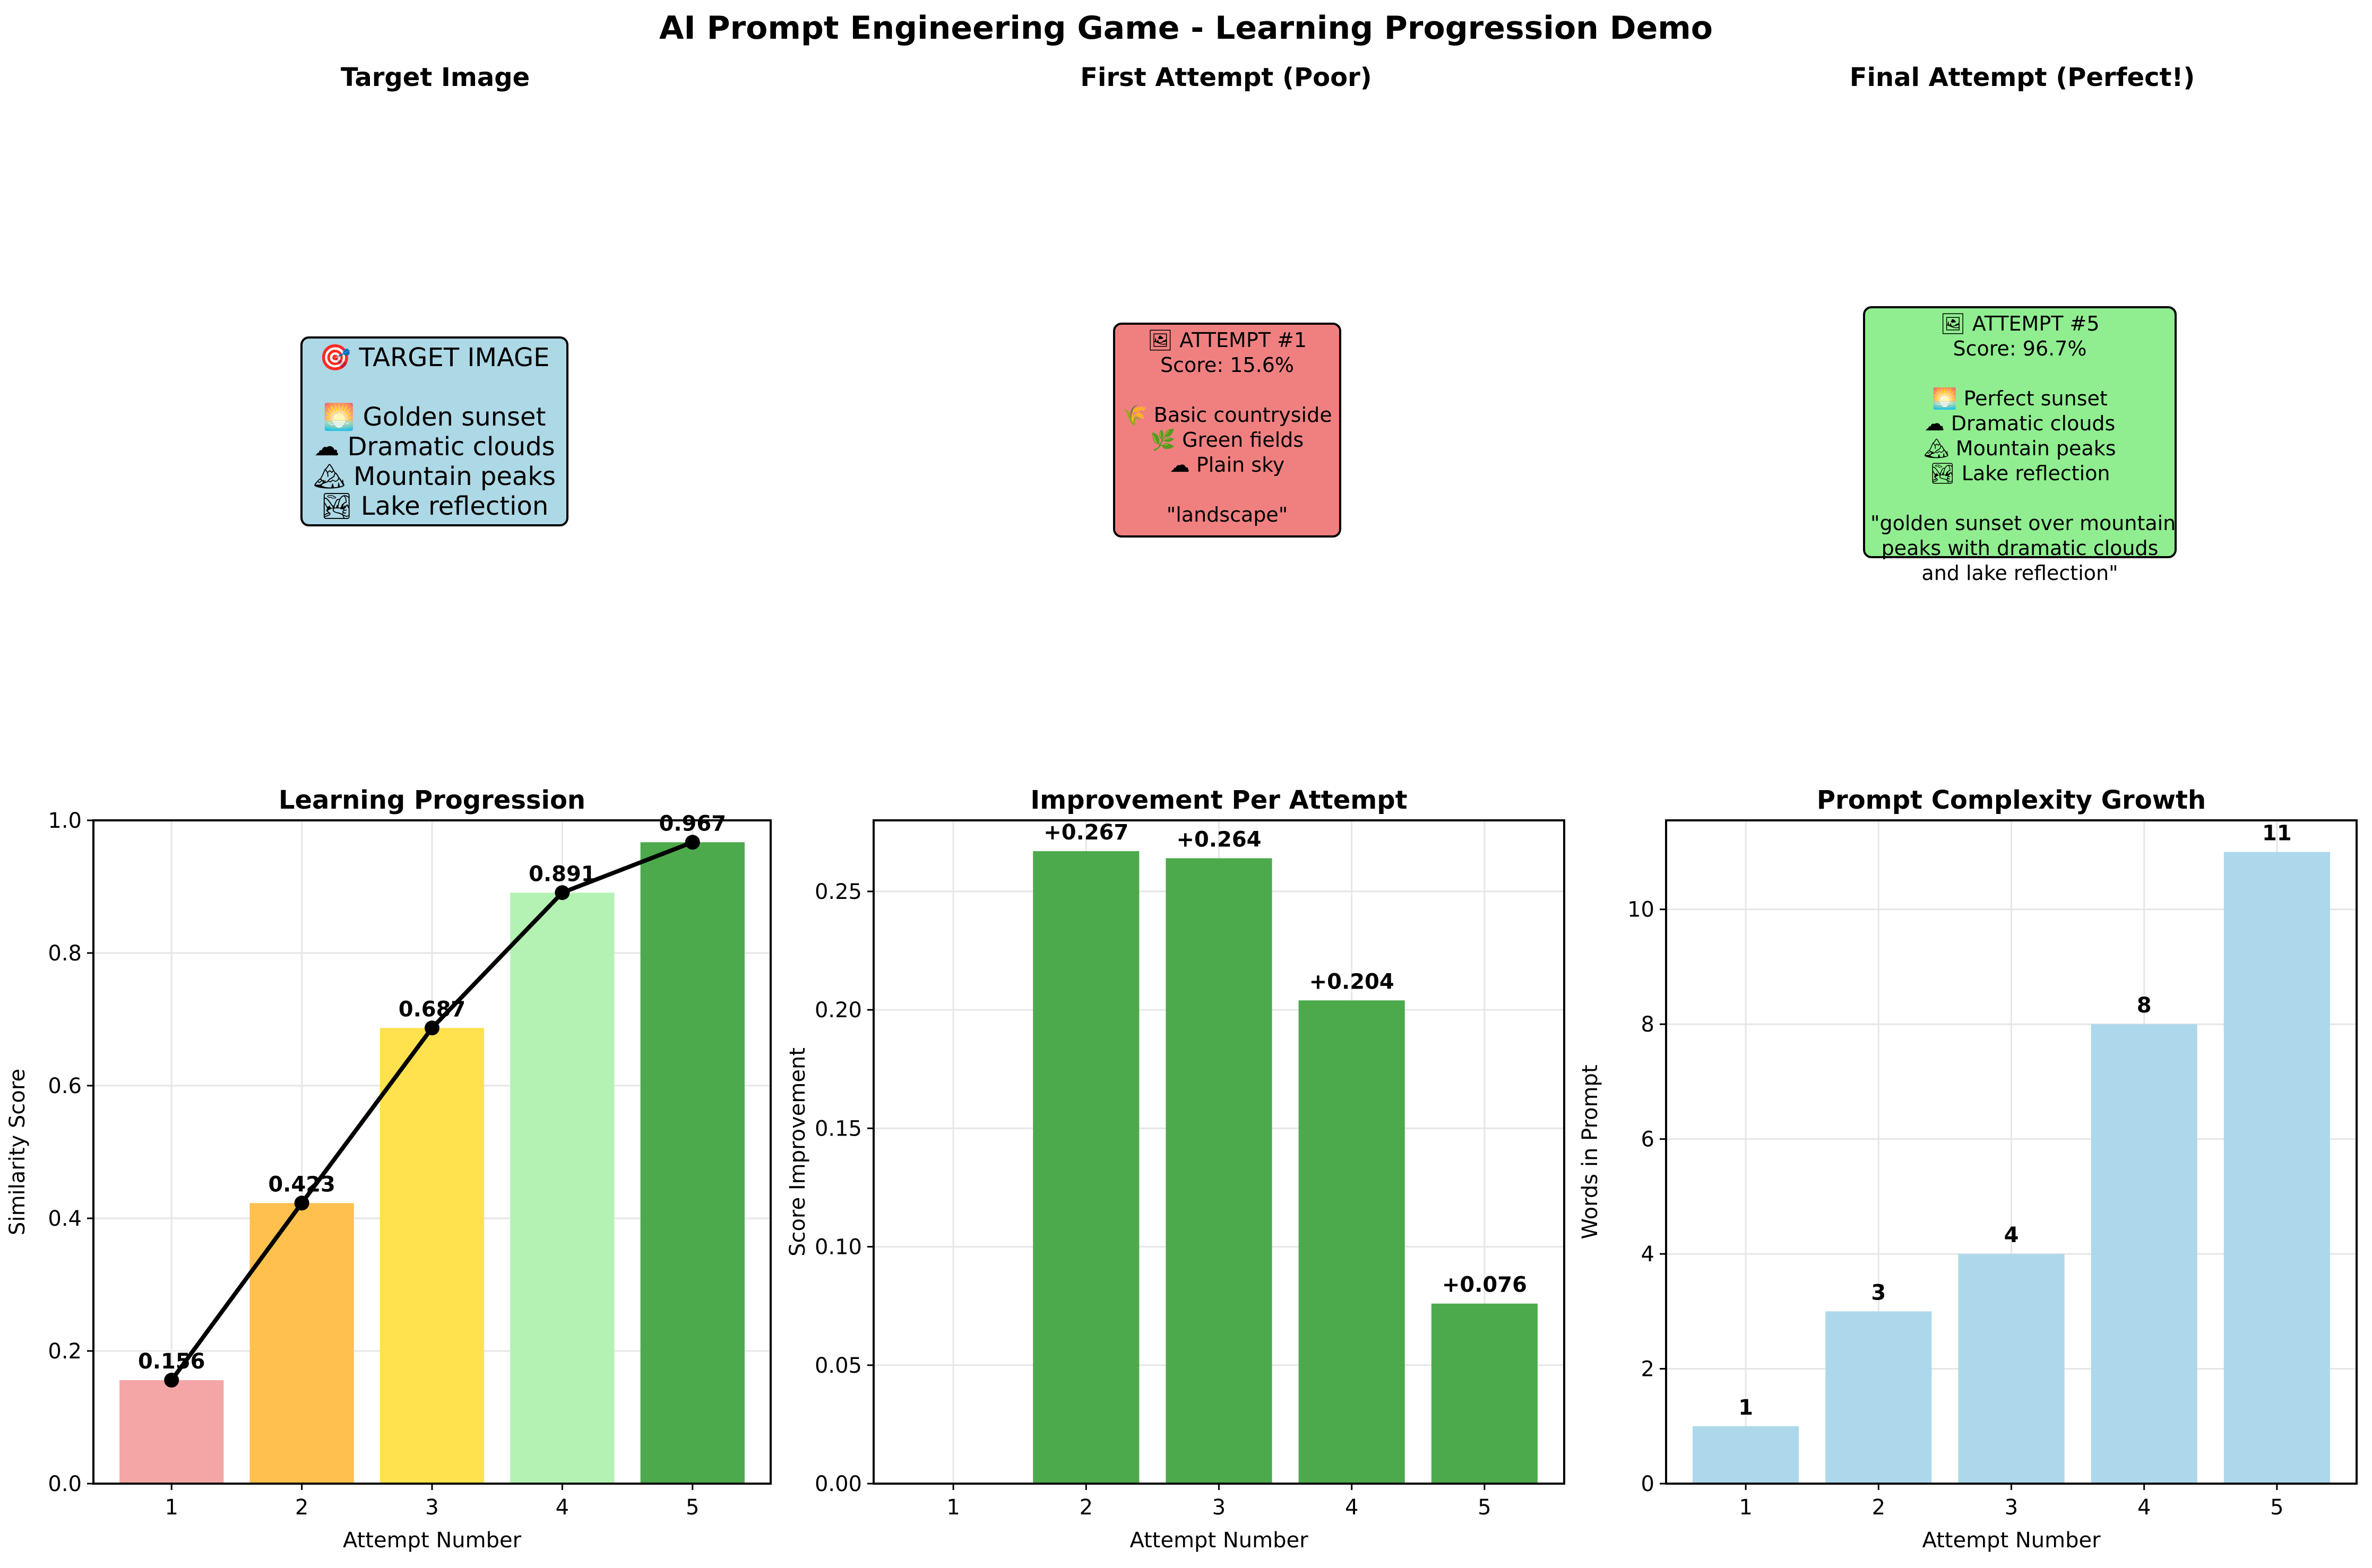  What do you see at coordinates (838, 1010) in the screenshot?
I see `y-tick-label: 0.20` at bounding box center [838, 1010].